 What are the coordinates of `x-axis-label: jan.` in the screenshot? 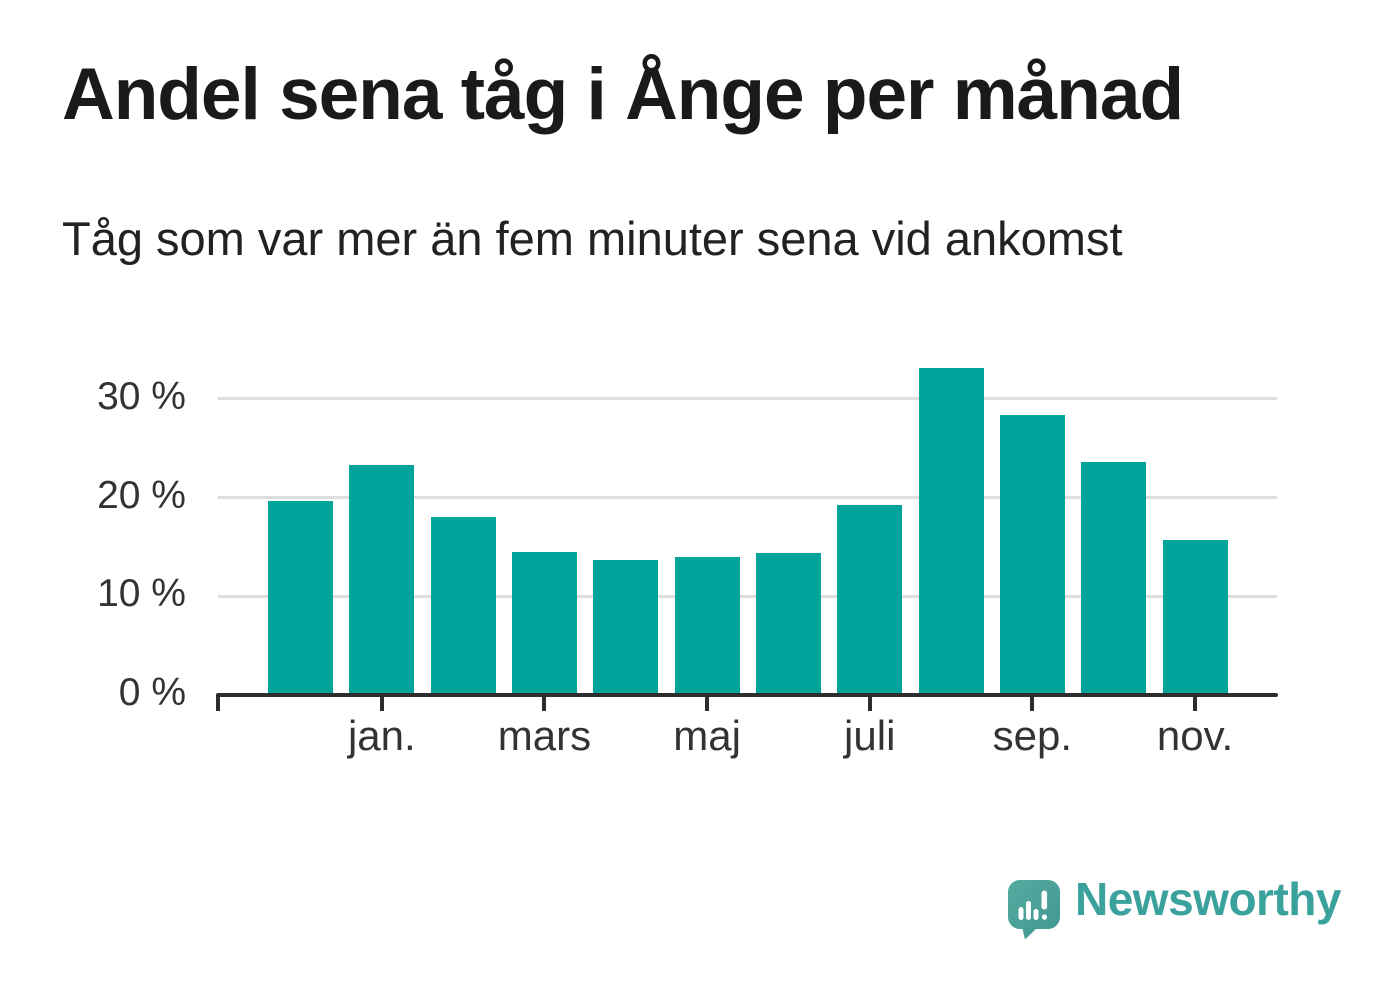 It's located at (381, 735).